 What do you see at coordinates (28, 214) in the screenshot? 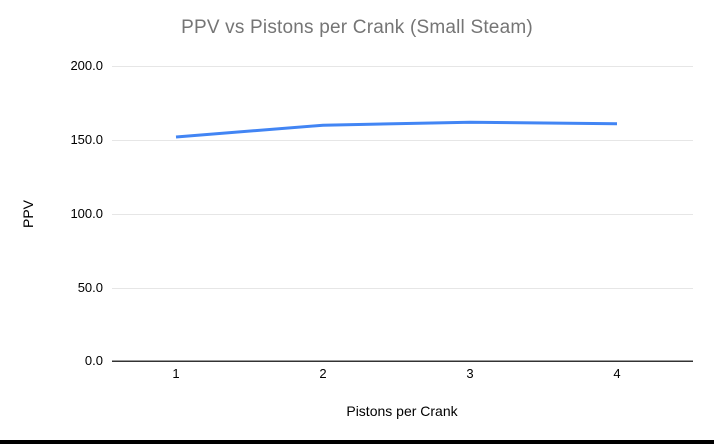
I see `y-axis-title: PPV` at bounding box center [28, 214].